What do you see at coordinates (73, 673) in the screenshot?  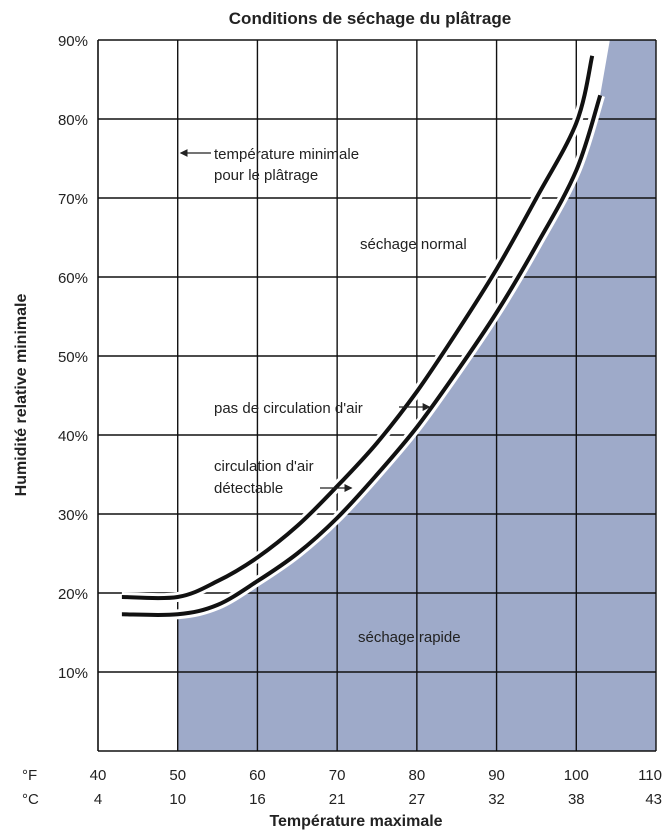 I see `y-tick-label: 10%` at bounding box center [73, 673].